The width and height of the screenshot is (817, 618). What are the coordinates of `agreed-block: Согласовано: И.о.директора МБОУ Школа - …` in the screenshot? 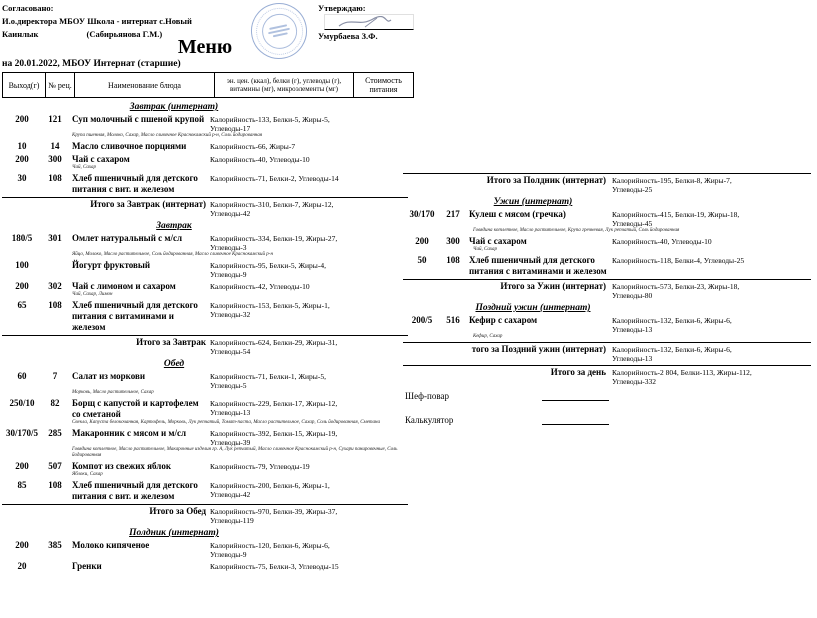 It's located at (127, 21).